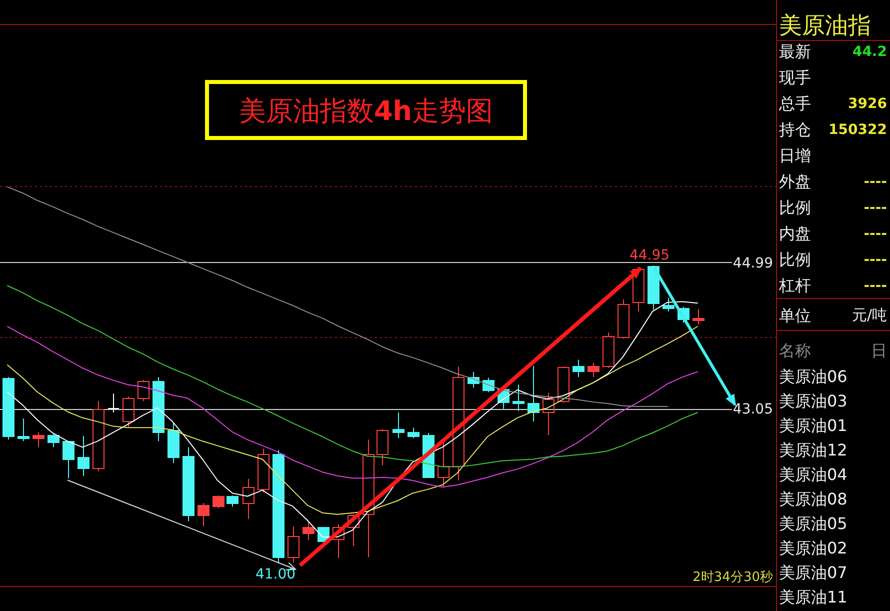 The height and width of the screenshot is (611, 890). What do you see at coordinates (813, 548) in the screenshot?
I see `text: 美原油02` at bounding box center [813, 548].